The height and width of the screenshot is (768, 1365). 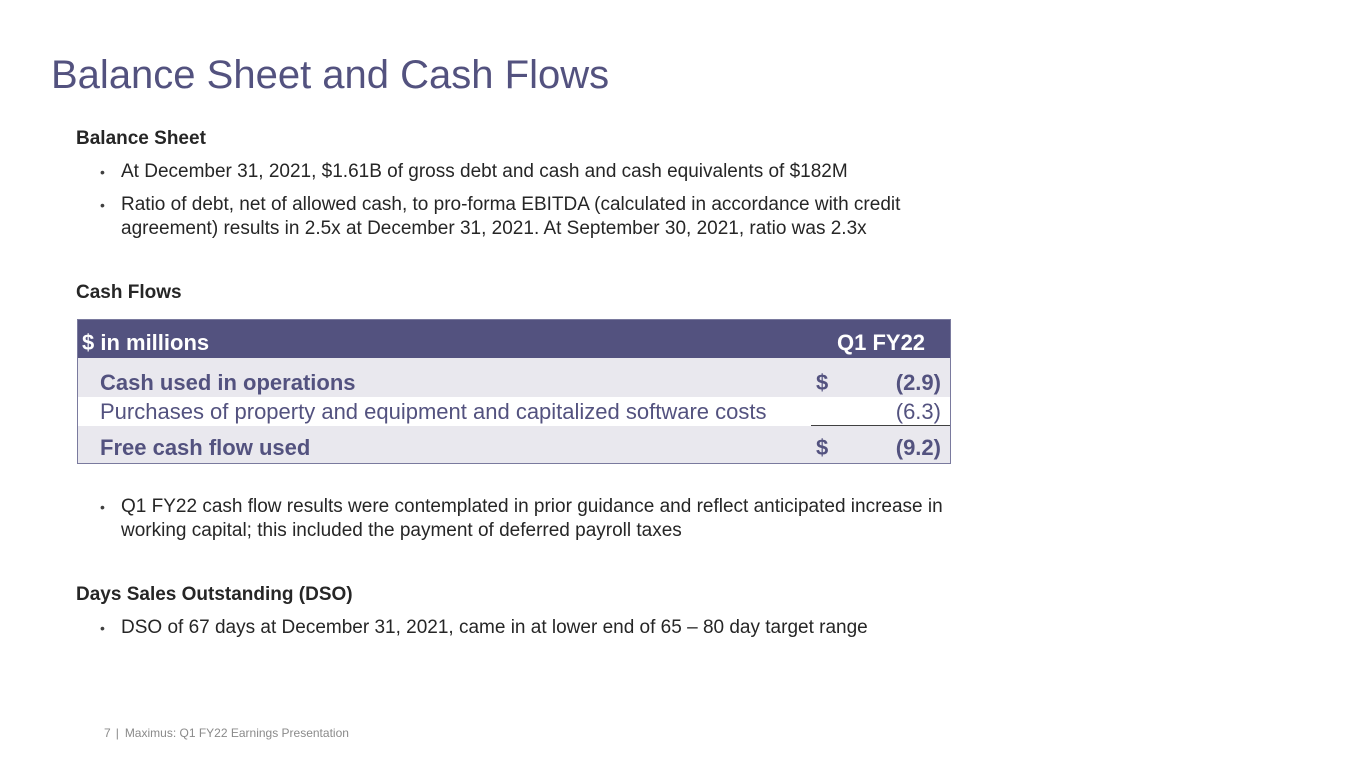 What do you see at coordinates (146, 342) in the screenshot?
I see `header-label: $ in millions` at bounding box center [146, 342].